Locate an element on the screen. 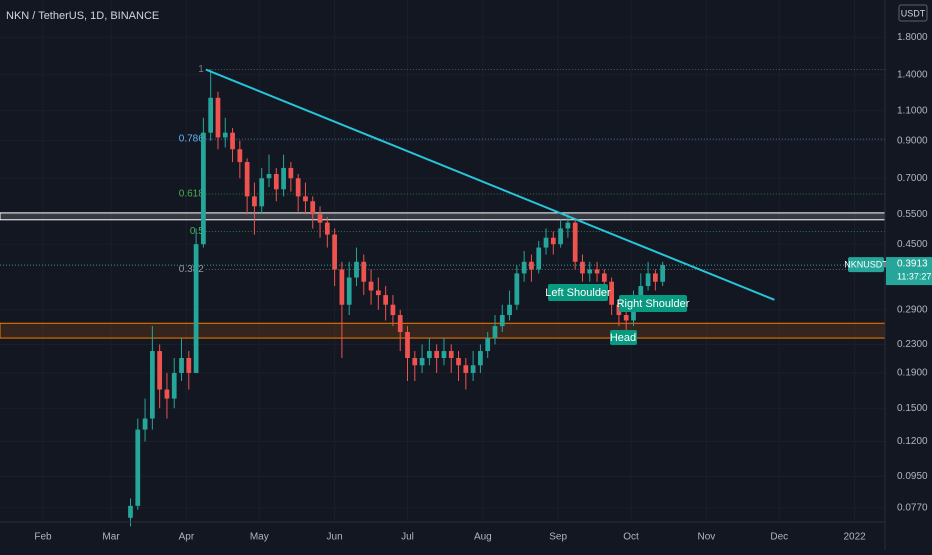  fib-label: 0.786 is located at coordinates (191, 139).